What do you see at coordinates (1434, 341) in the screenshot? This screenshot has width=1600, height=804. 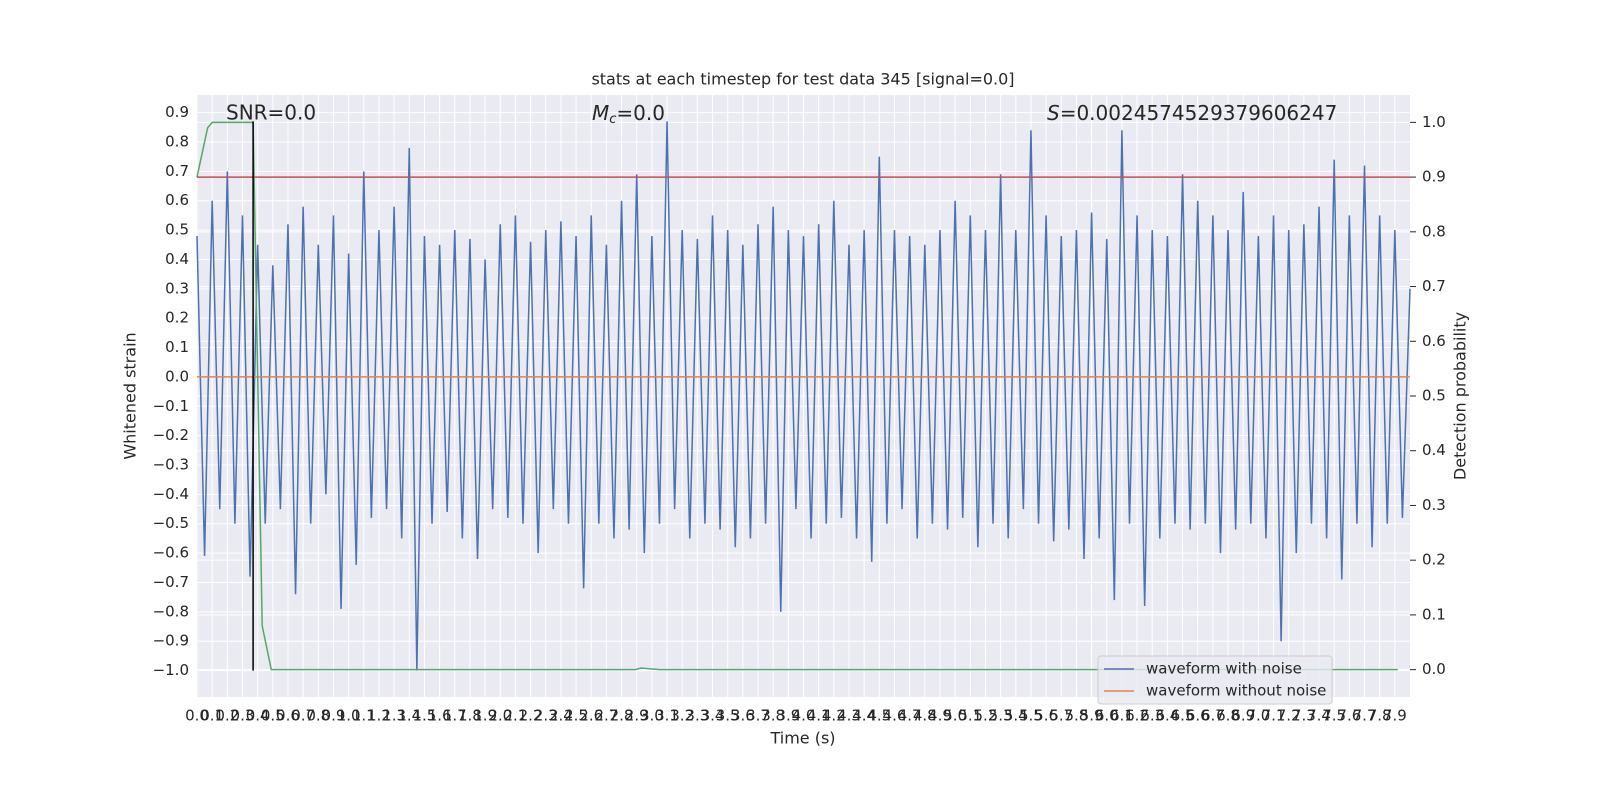 I see `y2-tick-label: 0.6` at bounding box center [1434, 341].